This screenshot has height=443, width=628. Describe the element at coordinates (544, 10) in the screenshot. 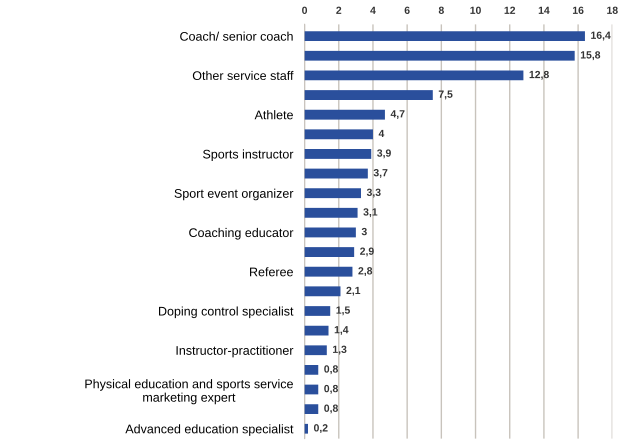

I see `x-tick-label: 14` at that location.